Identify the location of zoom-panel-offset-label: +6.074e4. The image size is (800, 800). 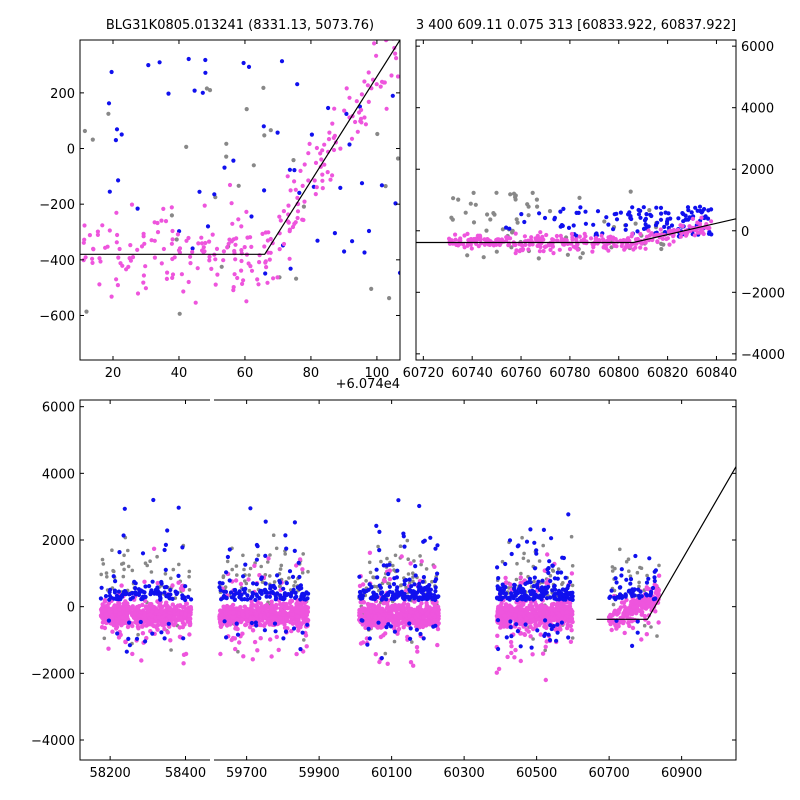
(368, 384).